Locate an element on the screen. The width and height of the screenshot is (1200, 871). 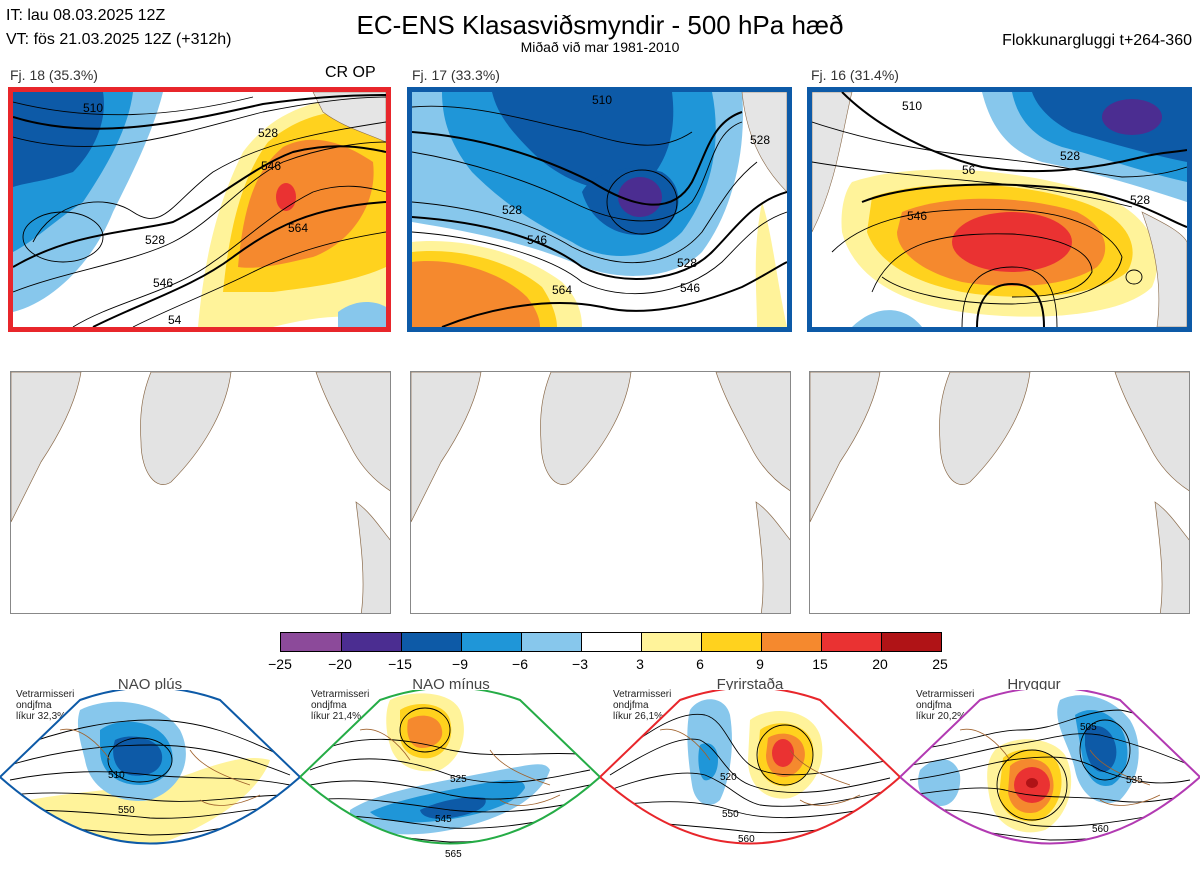
empty-map-1-svg is located at coordinates (200, 492).